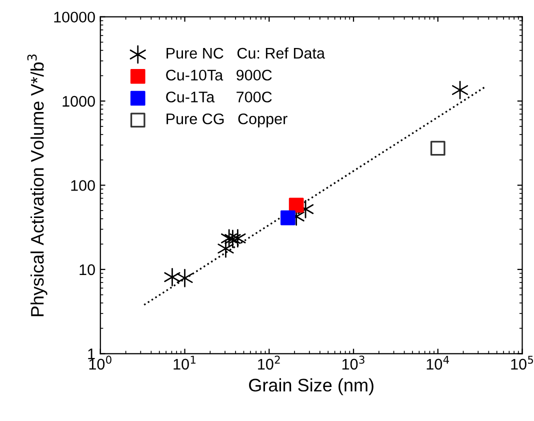 The height and width of the screenshot is (421, 534). I want to click on x-tick-label: 10$^{1}$, so click(185, 363).